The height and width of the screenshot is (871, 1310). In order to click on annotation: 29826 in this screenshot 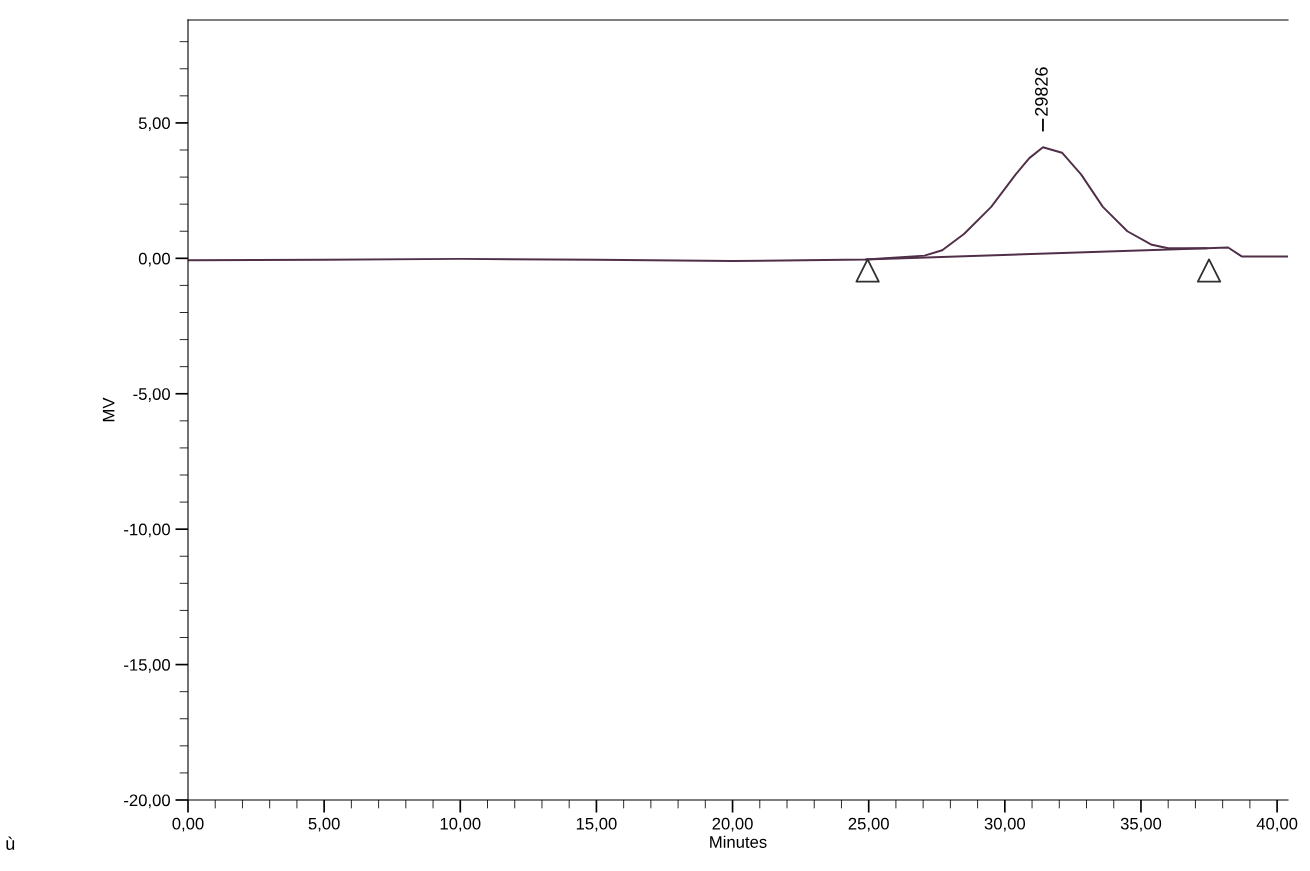, I will do `click(1041, 91)`.